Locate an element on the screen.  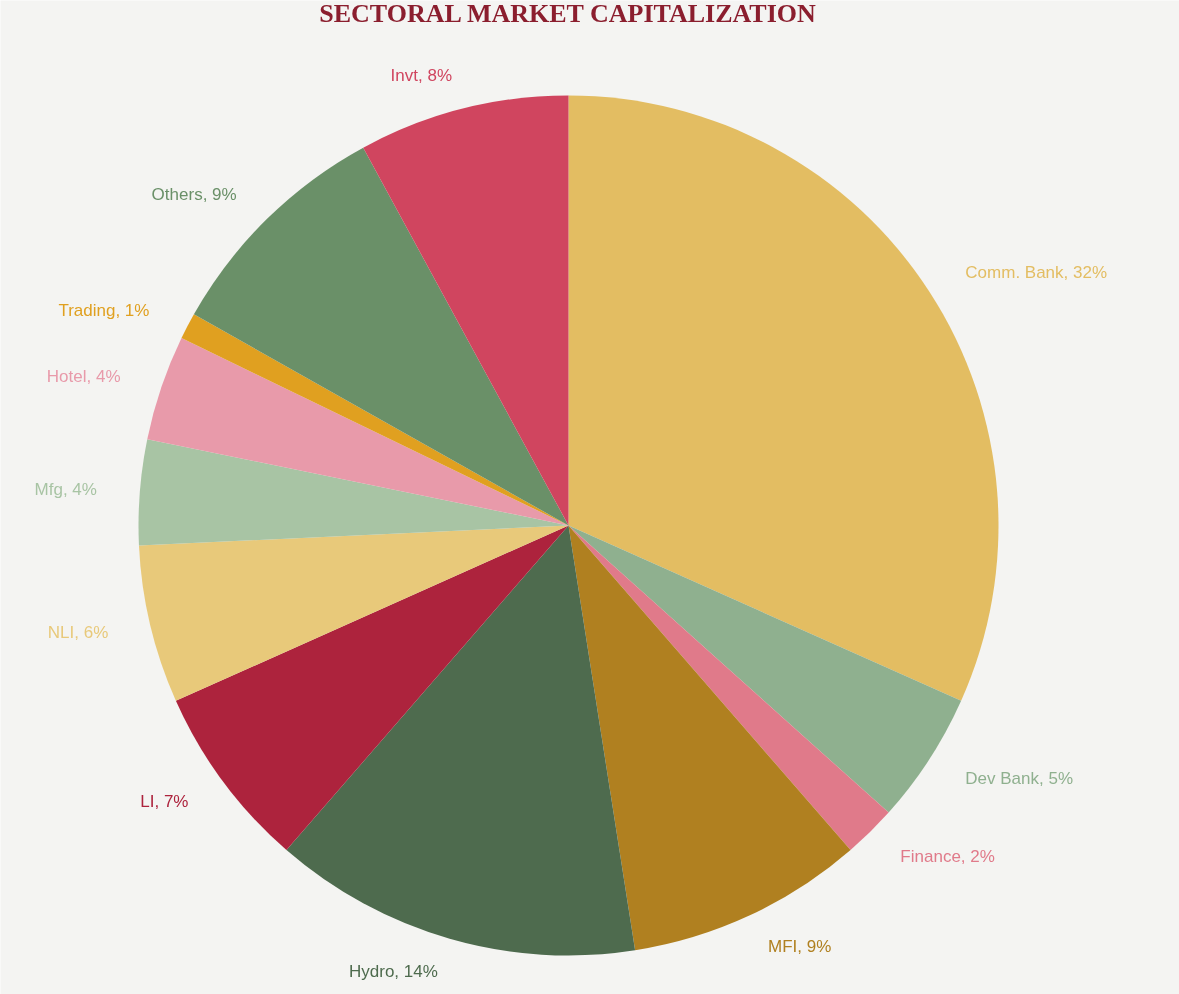
slice-label: Dev Bank, 5% is located at coordinates (1019, 778).